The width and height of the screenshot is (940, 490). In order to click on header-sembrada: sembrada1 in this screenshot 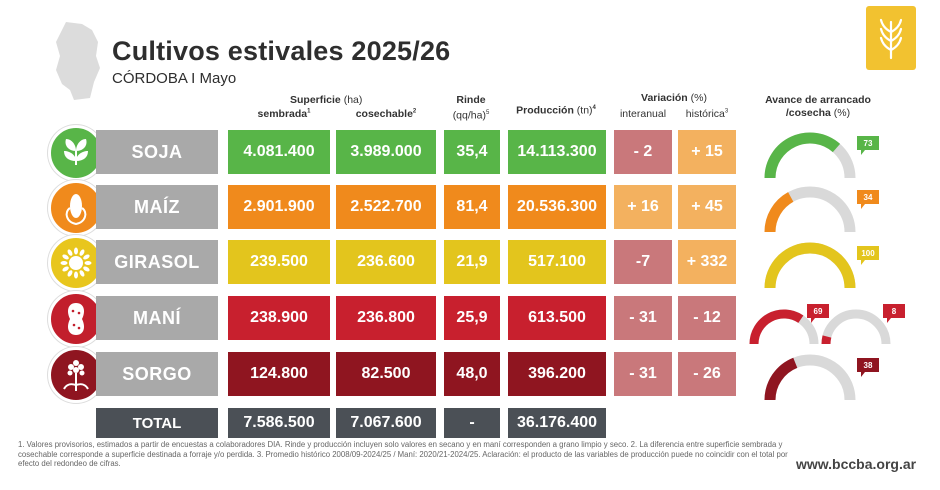, I will do `click(284, 114)`.